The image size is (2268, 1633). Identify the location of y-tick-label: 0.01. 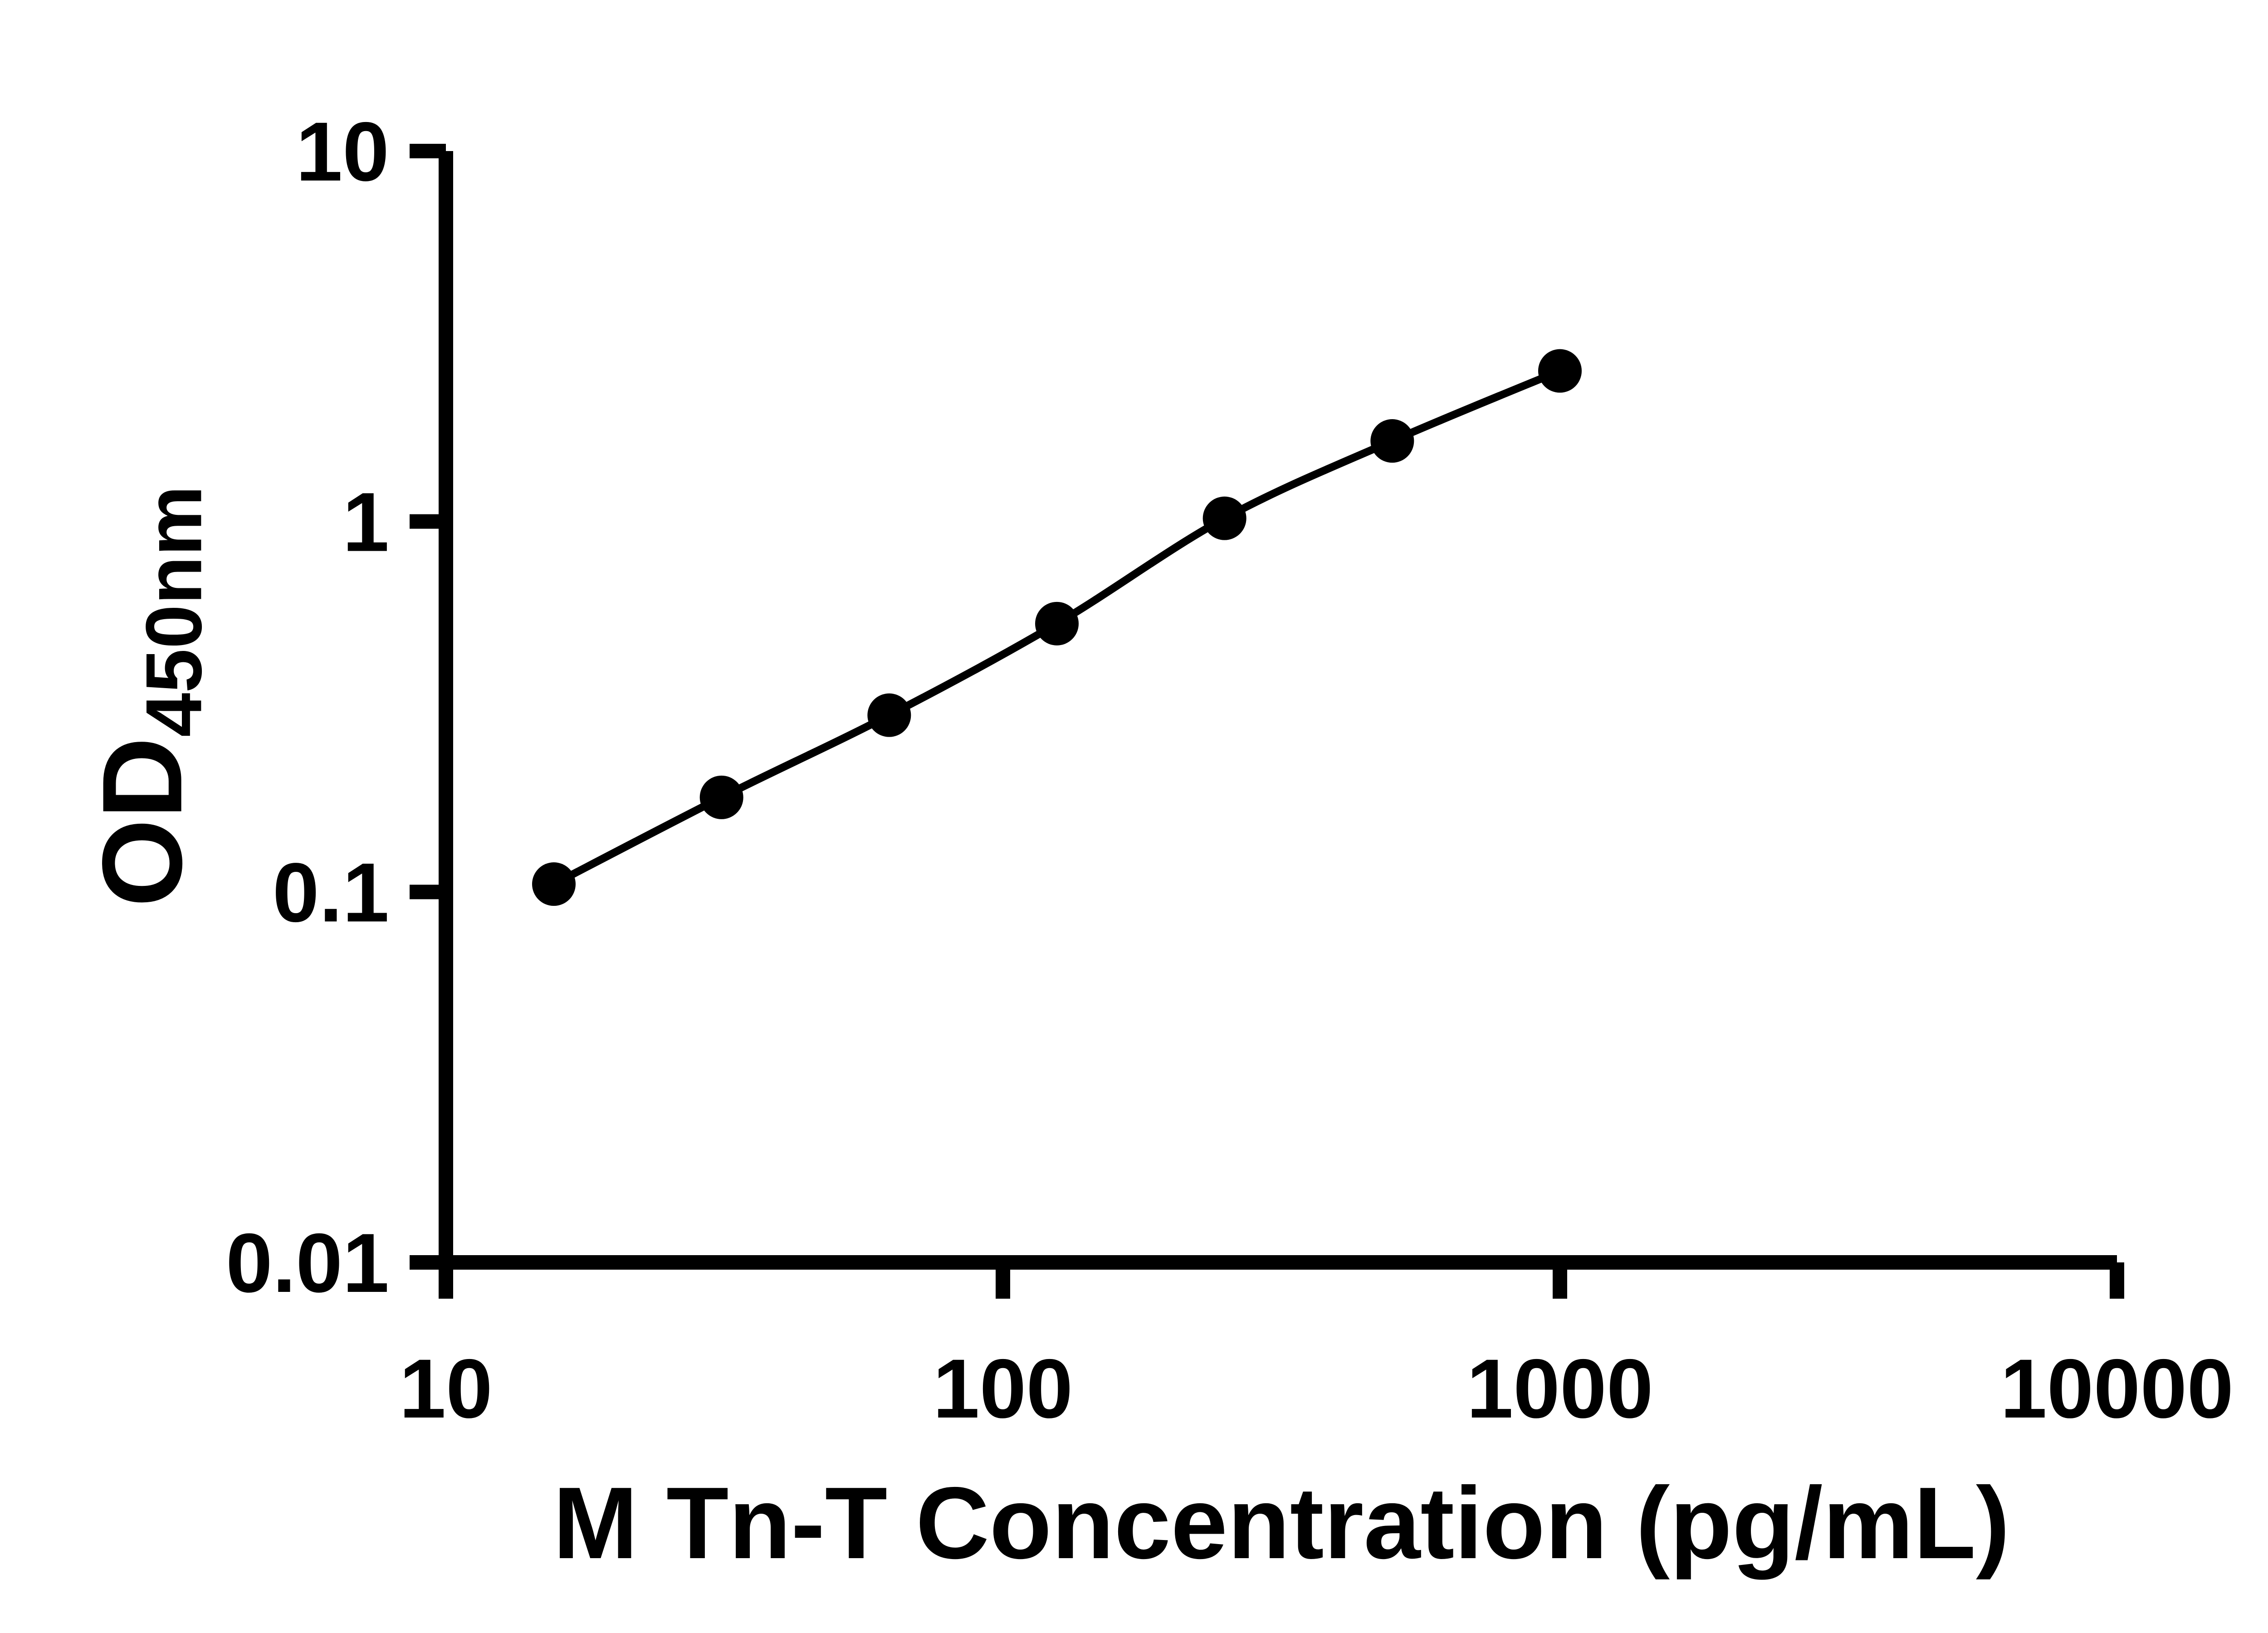
(308, 1263).